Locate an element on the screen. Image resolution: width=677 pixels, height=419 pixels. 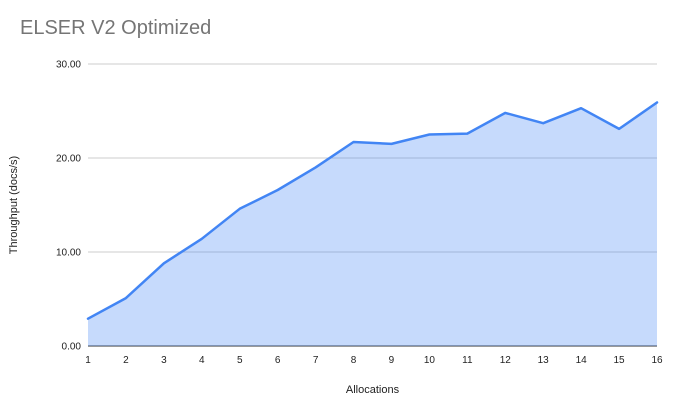
y-tick-label: 10.00 is located at coordinates (68, 253).